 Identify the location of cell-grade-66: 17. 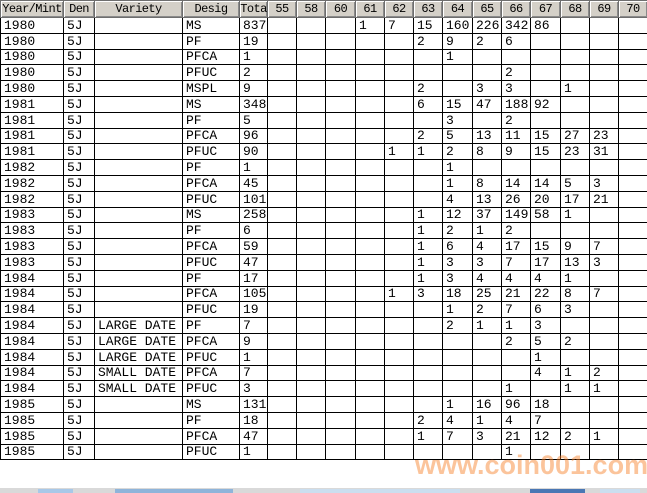
(516, 246).